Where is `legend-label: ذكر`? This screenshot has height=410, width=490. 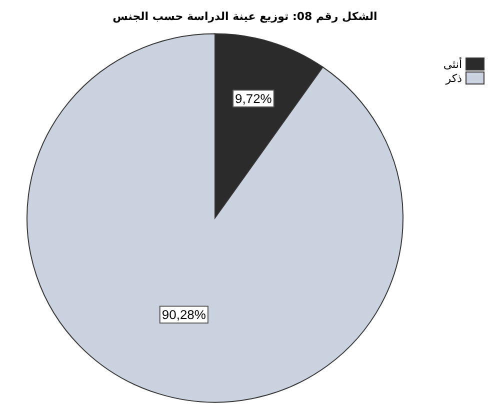 legend-label: ذكر is located at coordinates (453, 78).